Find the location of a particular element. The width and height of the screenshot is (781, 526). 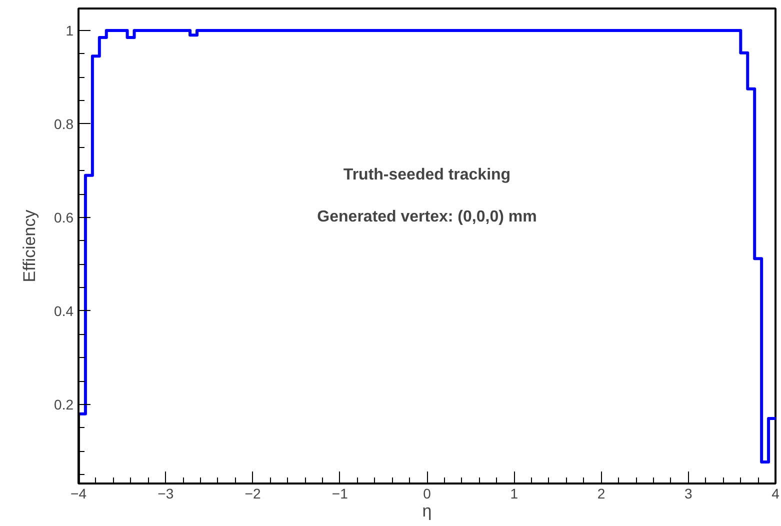

y-tick-label: 0.4 is located at coordinates (64, 310).